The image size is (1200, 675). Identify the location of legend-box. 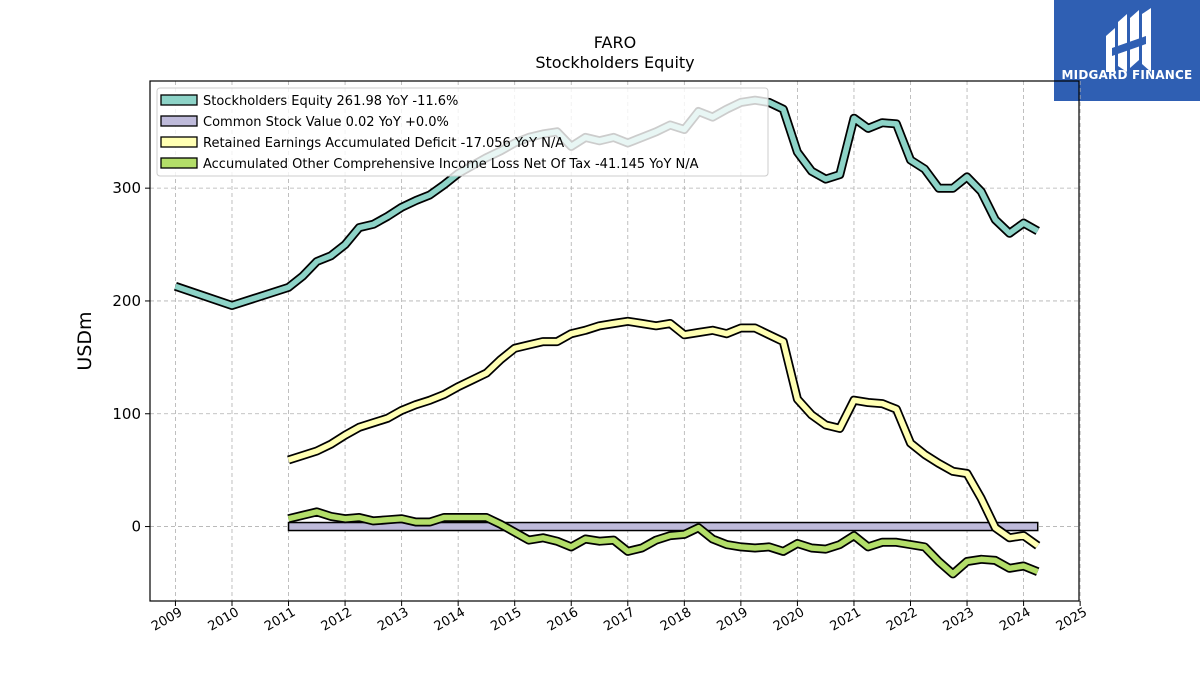
(462, 132).